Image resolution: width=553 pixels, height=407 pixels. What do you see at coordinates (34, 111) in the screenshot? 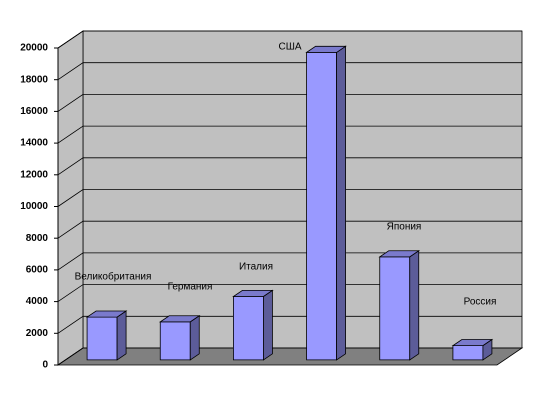
I see `y-tick-label: 16000` at bounding box center [34, 111].